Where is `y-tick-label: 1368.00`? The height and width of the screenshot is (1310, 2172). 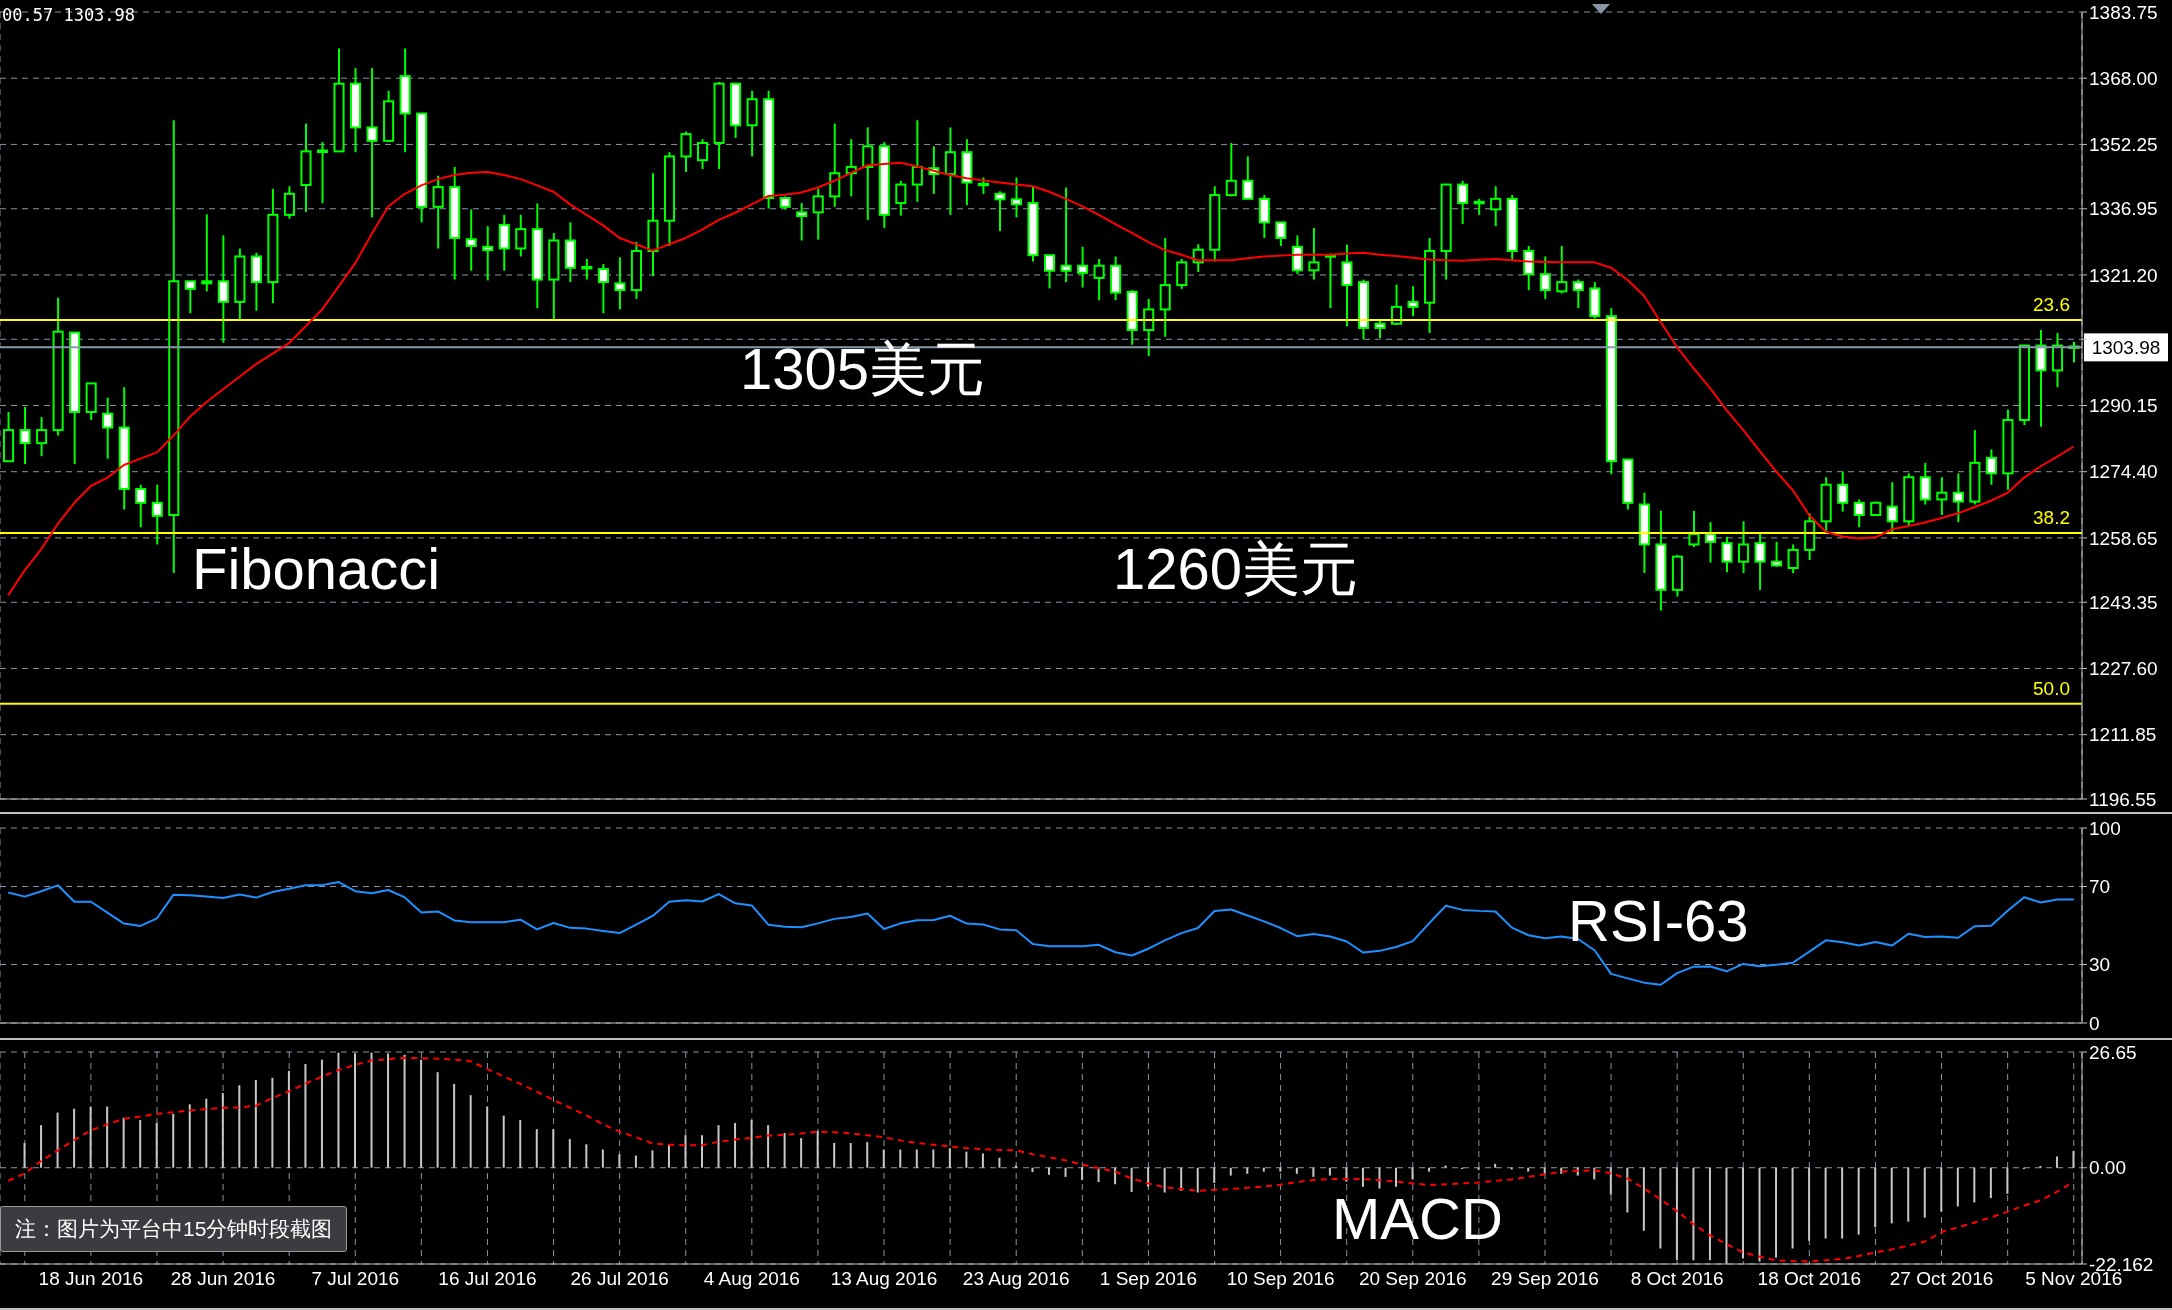 y-tick-label: 1368.00 is located at coordinates (2123, 78).